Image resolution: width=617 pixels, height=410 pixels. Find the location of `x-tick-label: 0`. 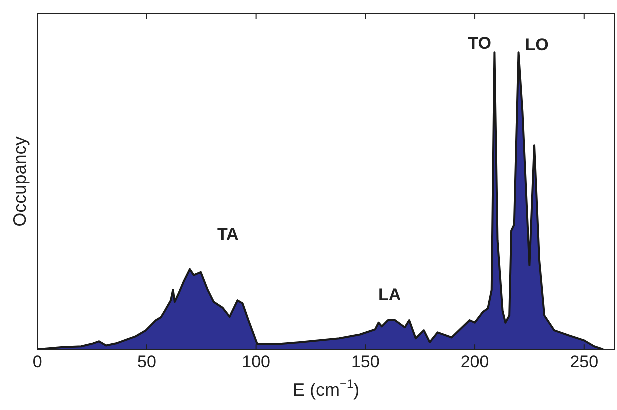

x-tick-label: 0 is located at coordinates (37, 362).